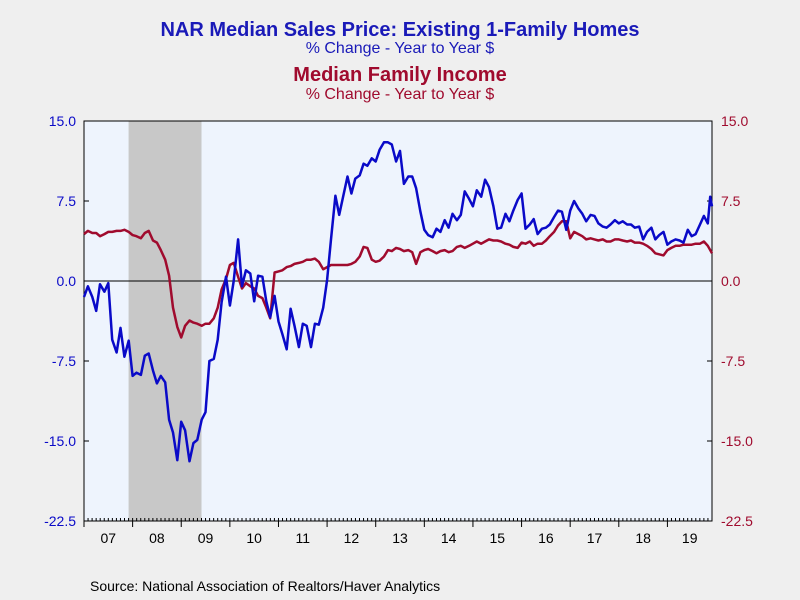  I want to click on x-tick-label: 19, so click(690, 538).